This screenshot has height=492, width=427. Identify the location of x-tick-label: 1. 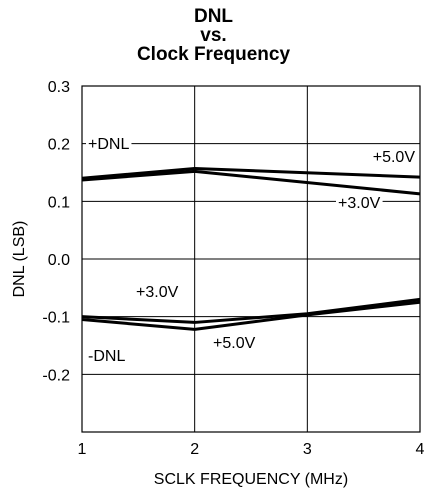
(82, 449).